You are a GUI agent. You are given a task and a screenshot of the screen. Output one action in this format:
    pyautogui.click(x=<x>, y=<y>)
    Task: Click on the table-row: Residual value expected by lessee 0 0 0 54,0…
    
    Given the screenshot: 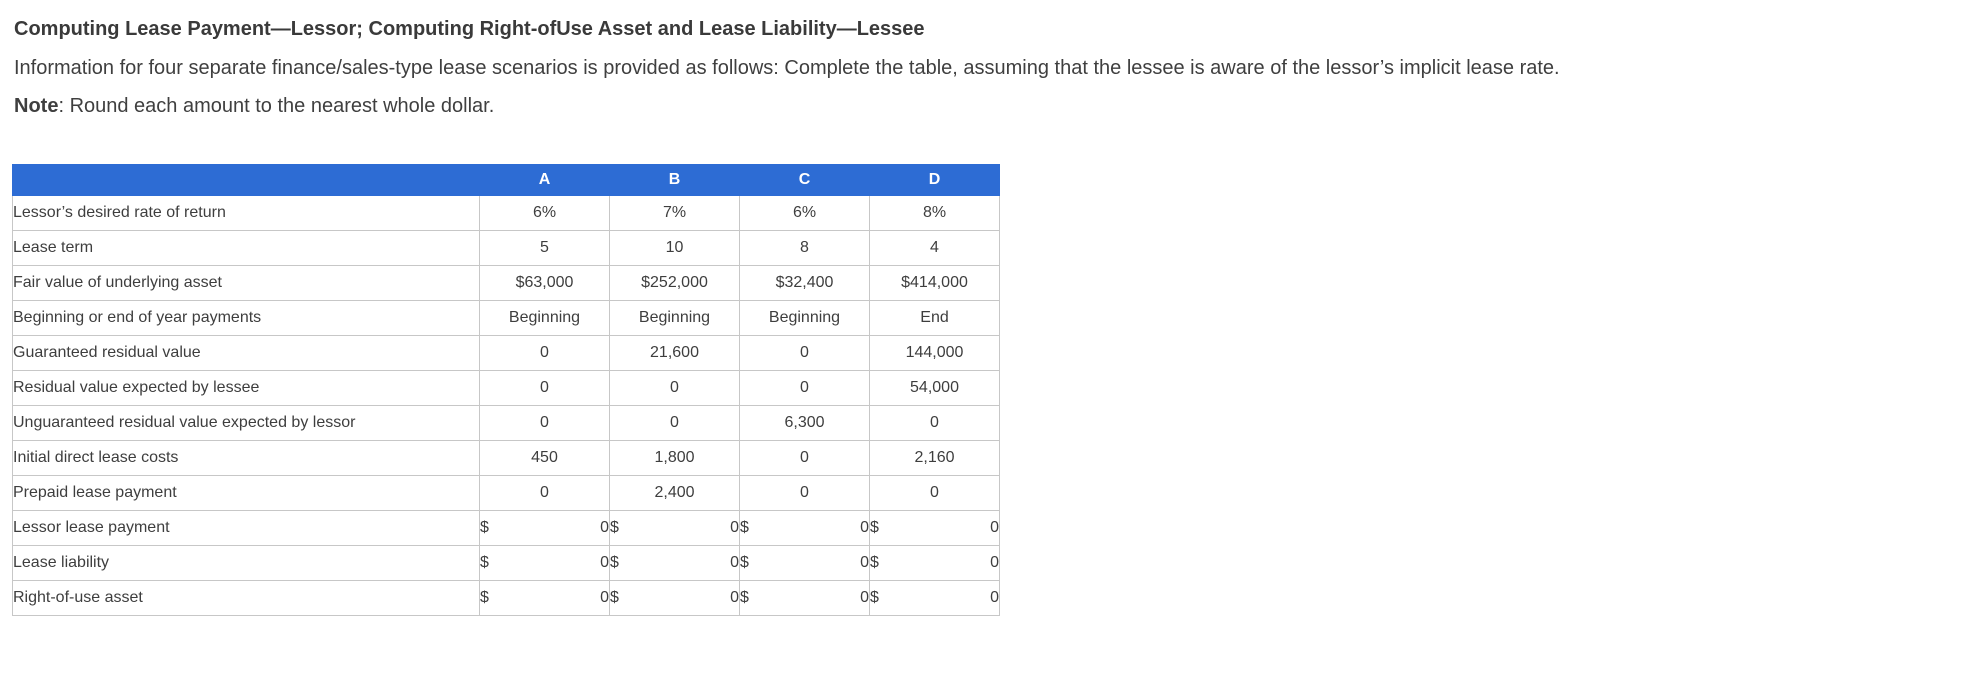 What is the action you would take?
    pyautogui.click(x=506, y=388)
    